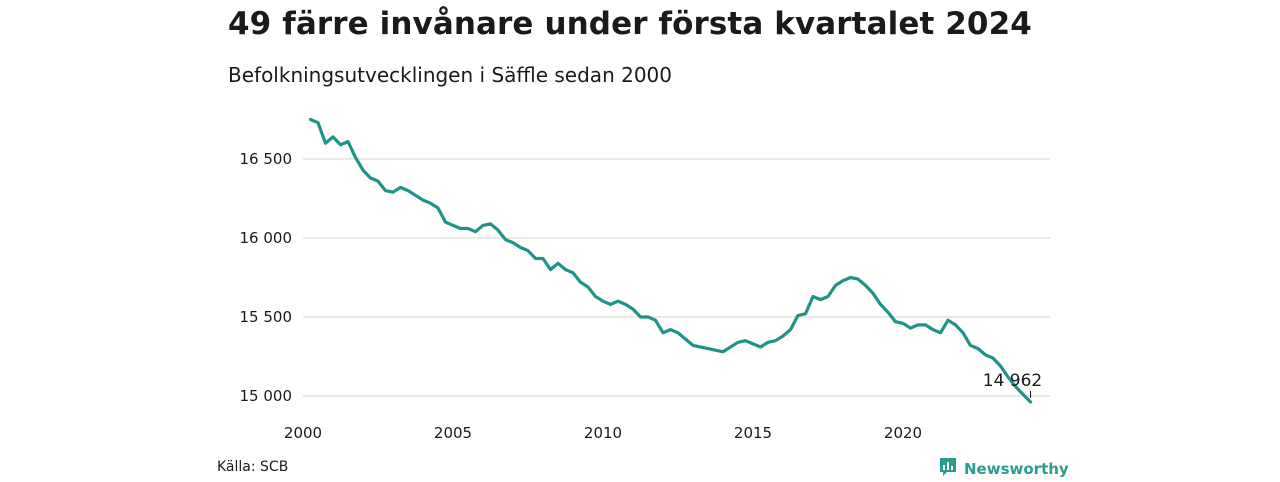 The width and height of the screenshot is (1280, 482). I want to click on brand-logo: Newsworthy, so click(1003, 469).